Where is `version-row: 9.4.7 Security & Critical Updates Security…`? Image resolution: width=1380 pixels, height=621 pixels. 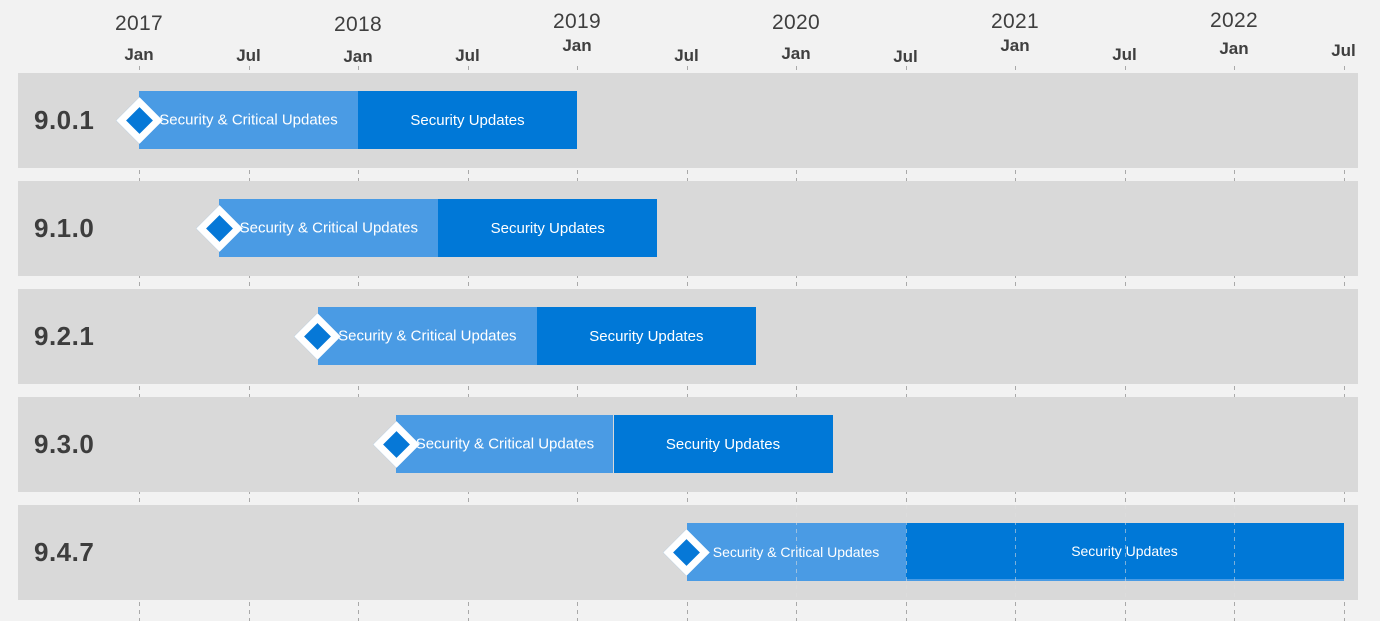 version-row: 9.4.7 Security & Critical Updates Security… is located at coordinates (688, 552).